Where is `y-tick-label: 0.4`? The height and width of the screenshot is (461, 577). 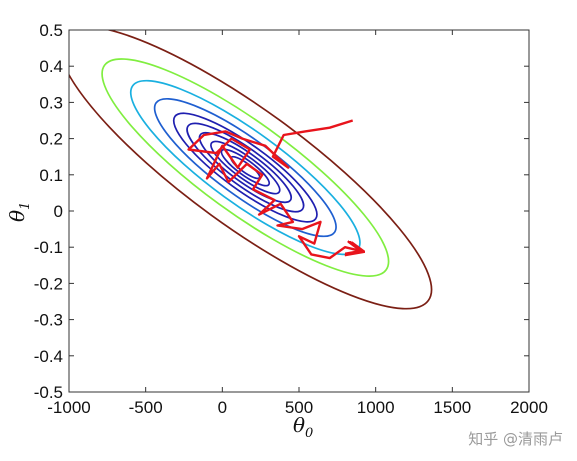
y-tick-label: 0.4 is located at coordinates (51, 66).